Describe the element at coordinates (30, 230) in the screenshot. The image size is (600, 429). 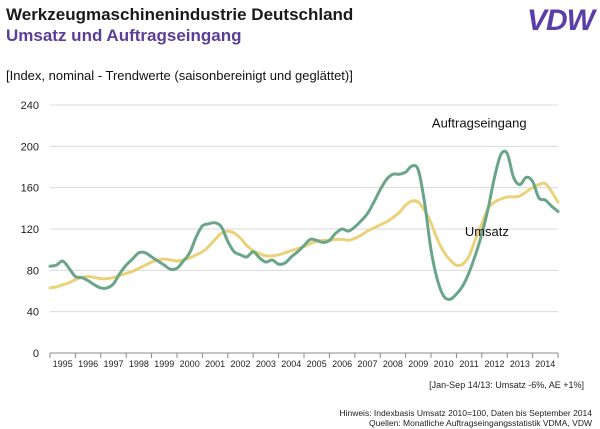
I see `y-tick-label: 120` at that location.